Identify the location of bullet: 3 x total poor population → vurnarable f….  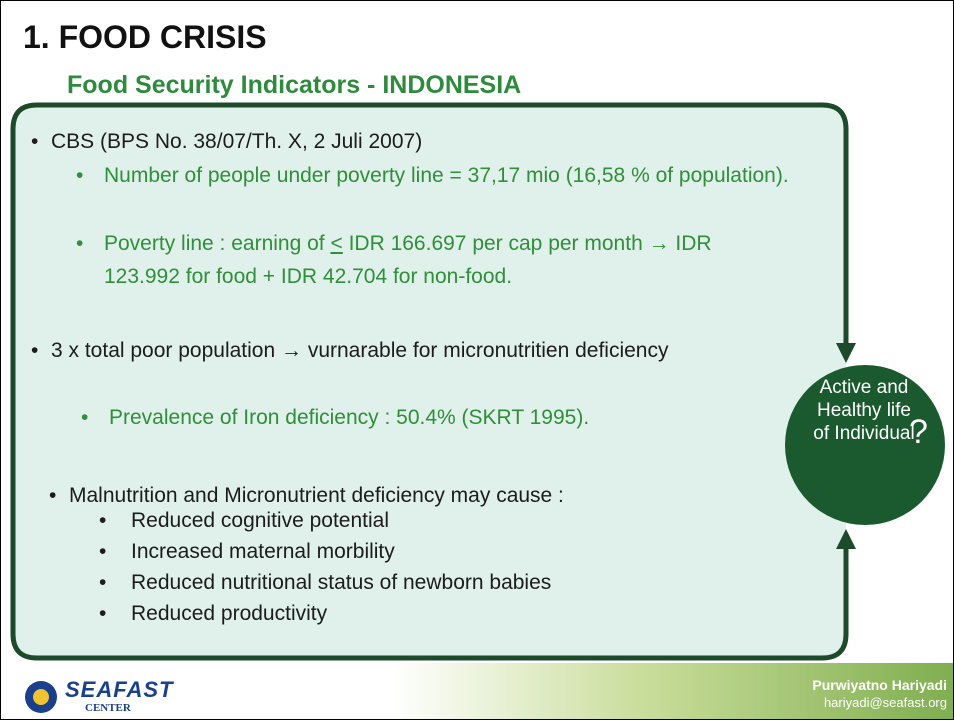
(401, 350).